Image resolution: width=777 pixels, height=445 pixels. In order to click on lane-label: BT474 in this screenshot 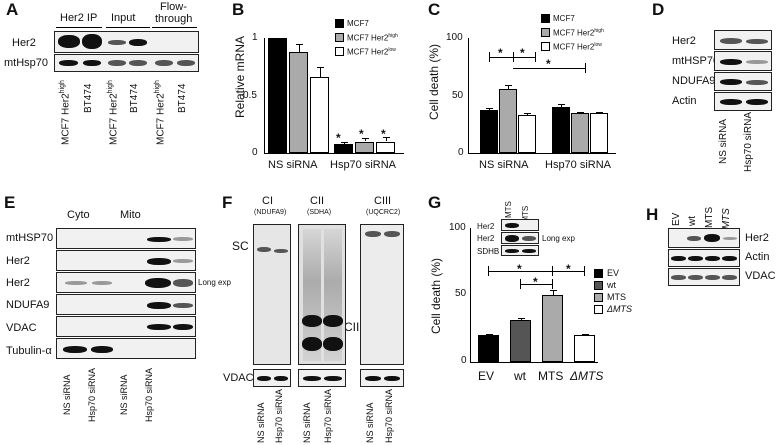, I will do `click(182, 98)`.